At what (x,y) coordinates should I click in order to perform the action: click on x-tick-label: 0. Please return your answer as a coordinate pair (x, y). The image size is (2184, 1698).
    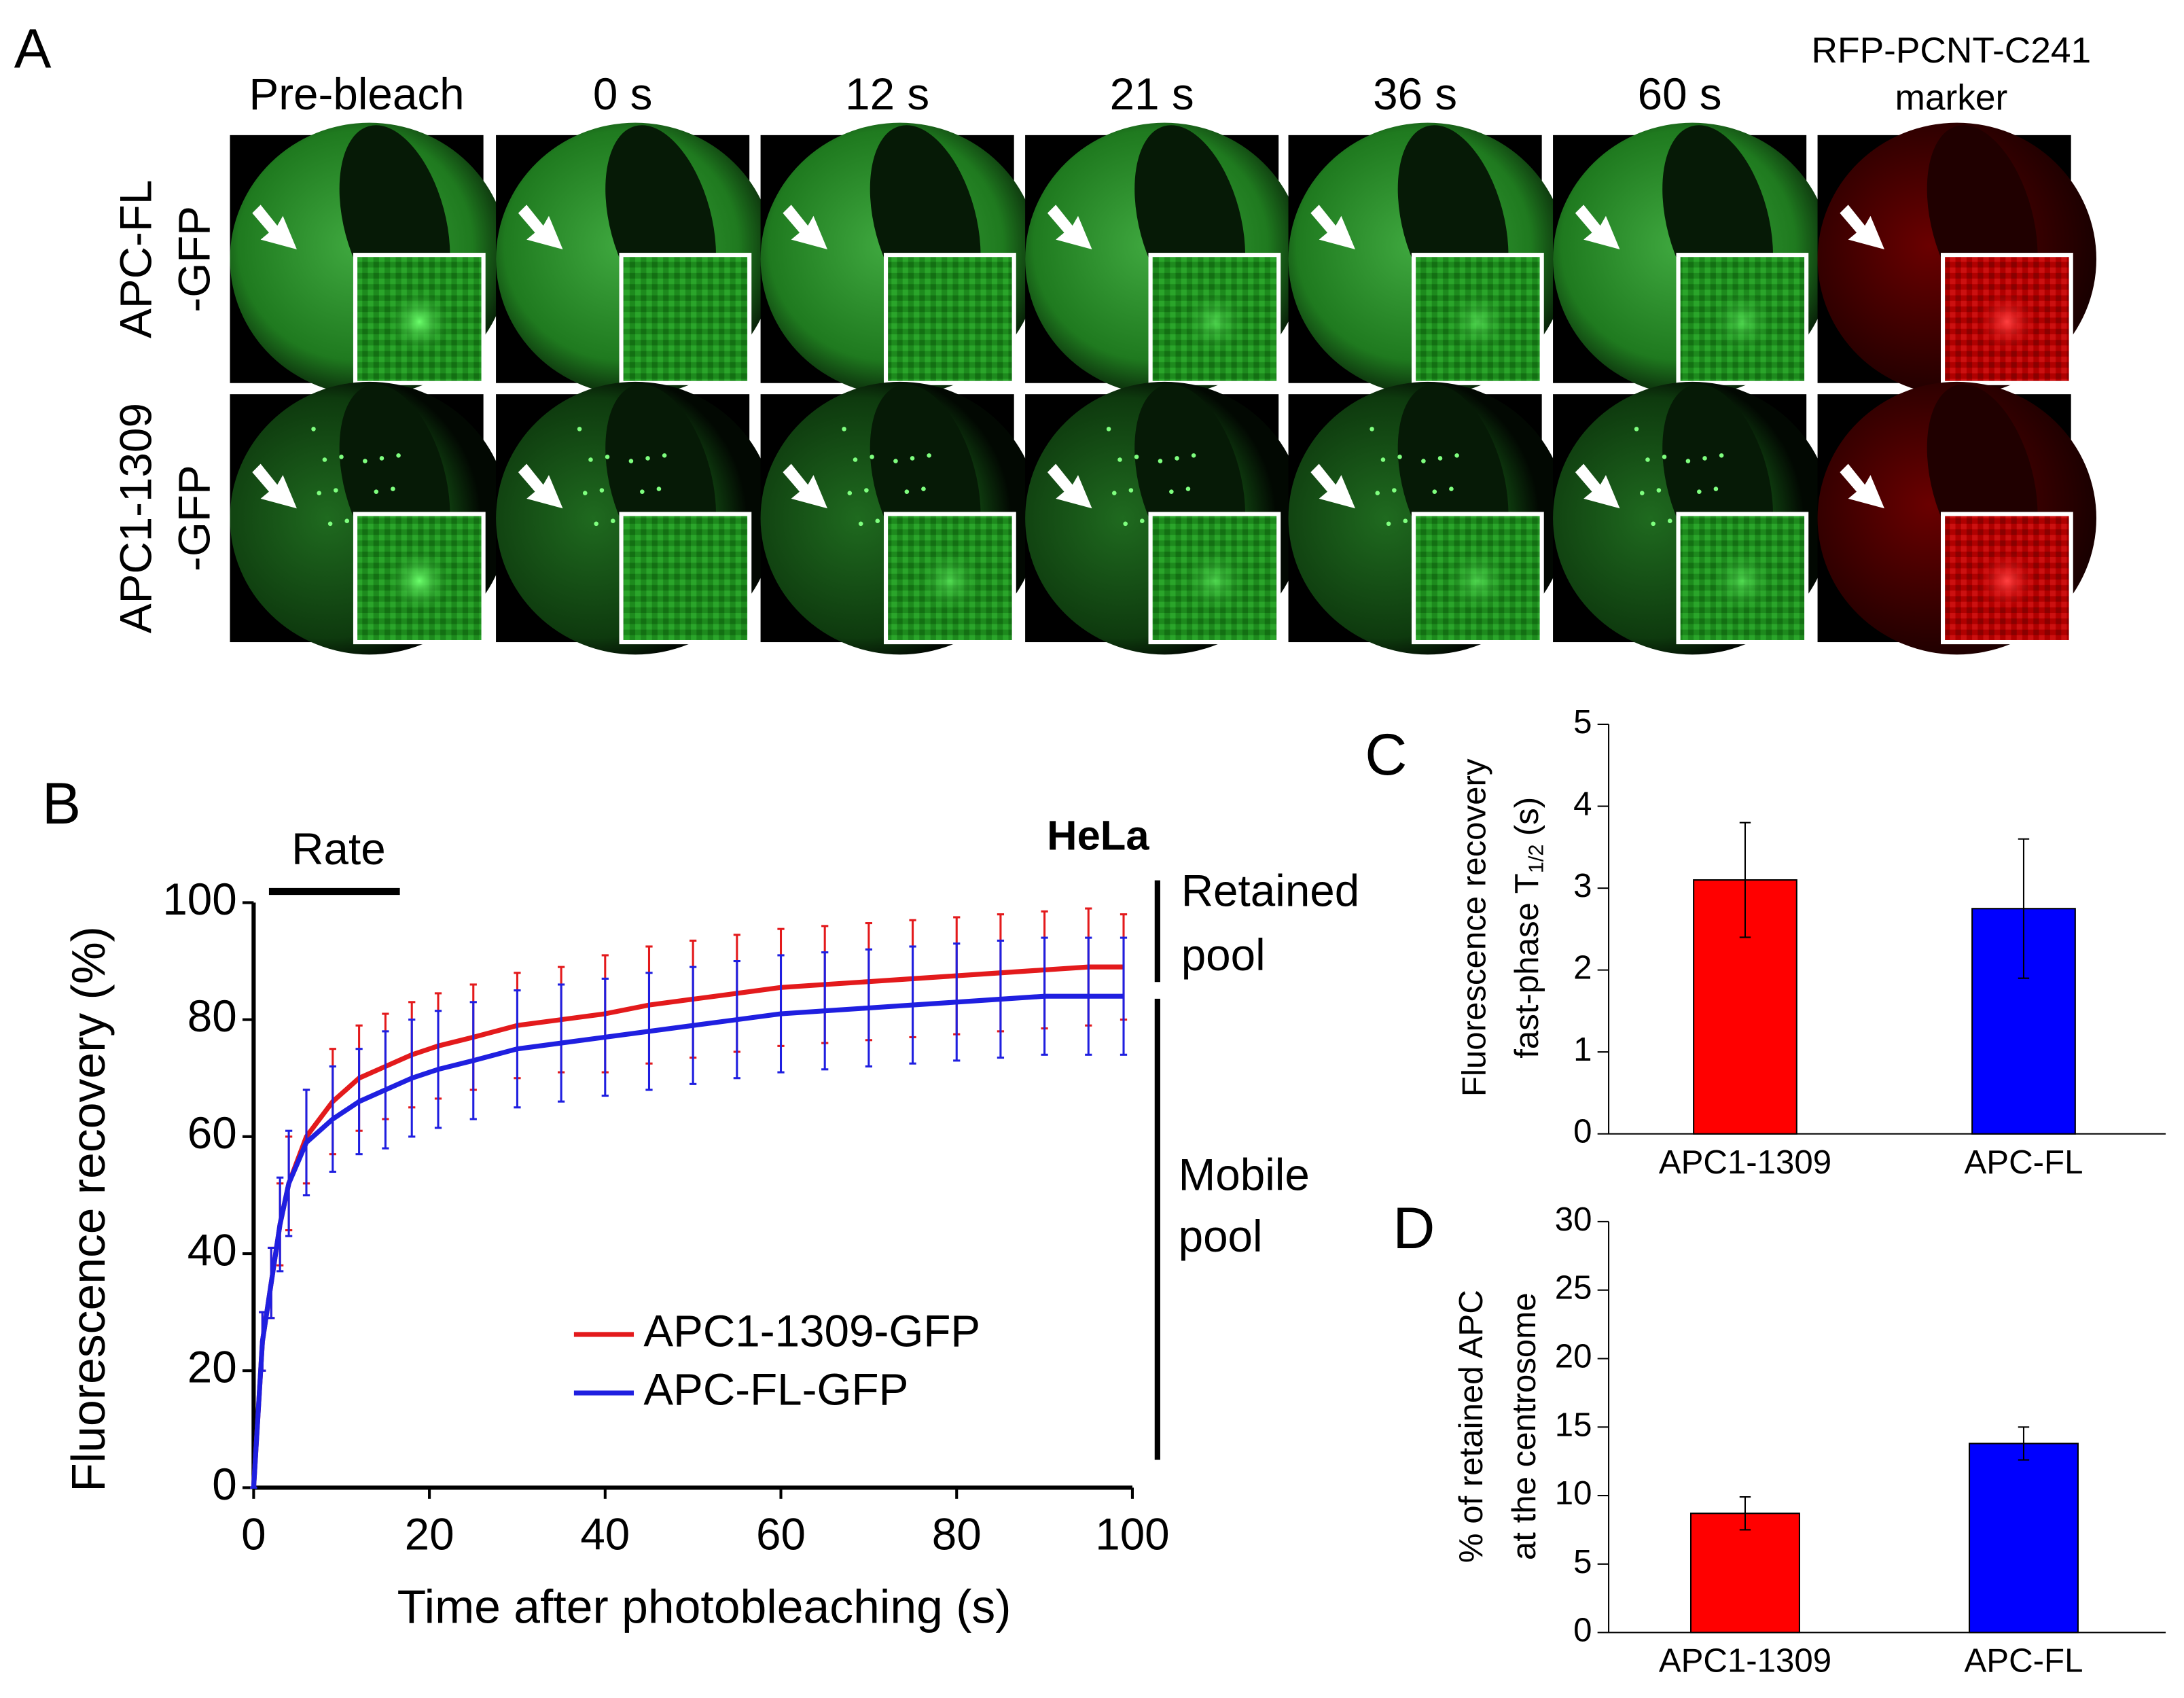
    Looking at the image, I should click on (253, 1534).